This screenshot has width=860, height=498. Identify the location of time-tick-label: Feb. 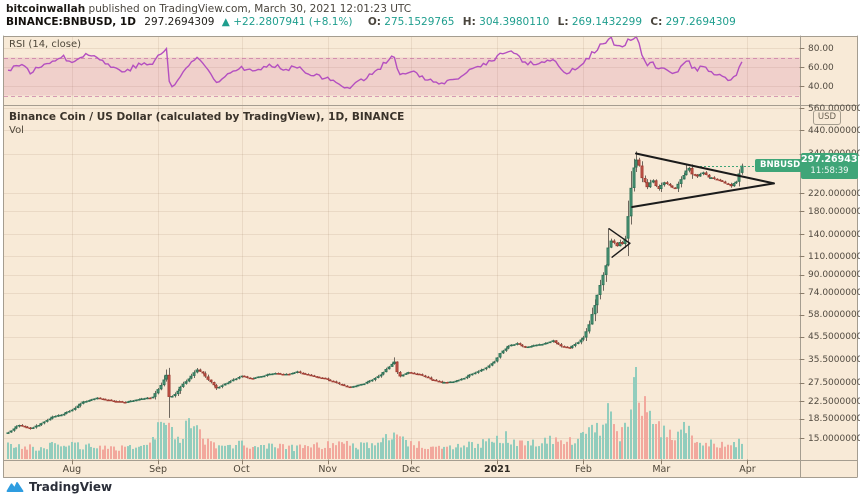
(583, 469).